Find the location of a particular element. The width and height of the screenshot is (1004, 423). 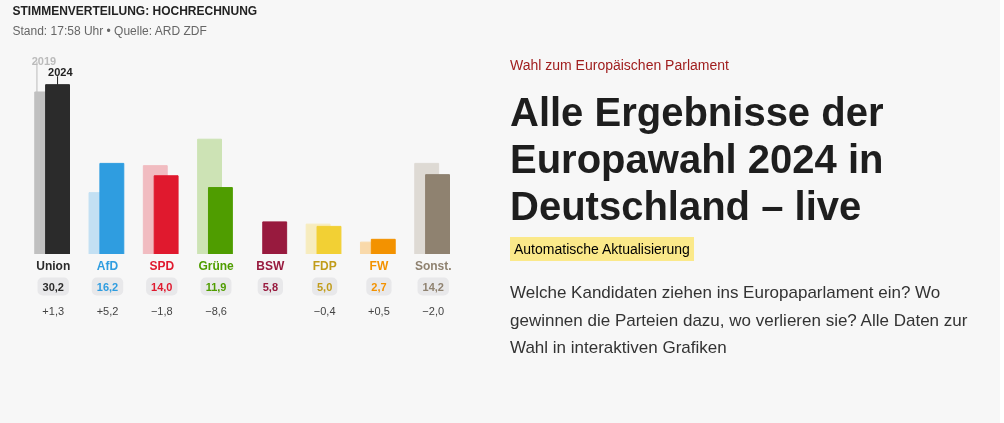

data-label: 30,2 is located at coordinates (53, 286).